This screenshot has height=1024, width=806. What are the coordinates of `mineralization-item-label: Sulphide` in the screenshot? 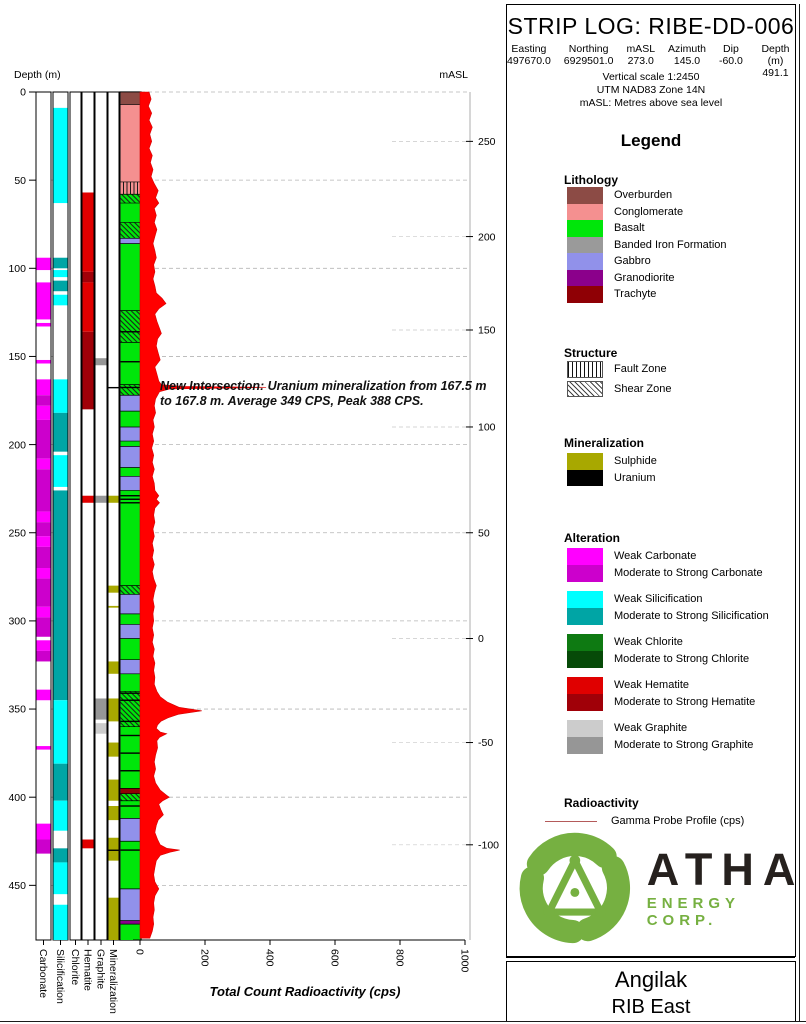 It's located at (635, 461).